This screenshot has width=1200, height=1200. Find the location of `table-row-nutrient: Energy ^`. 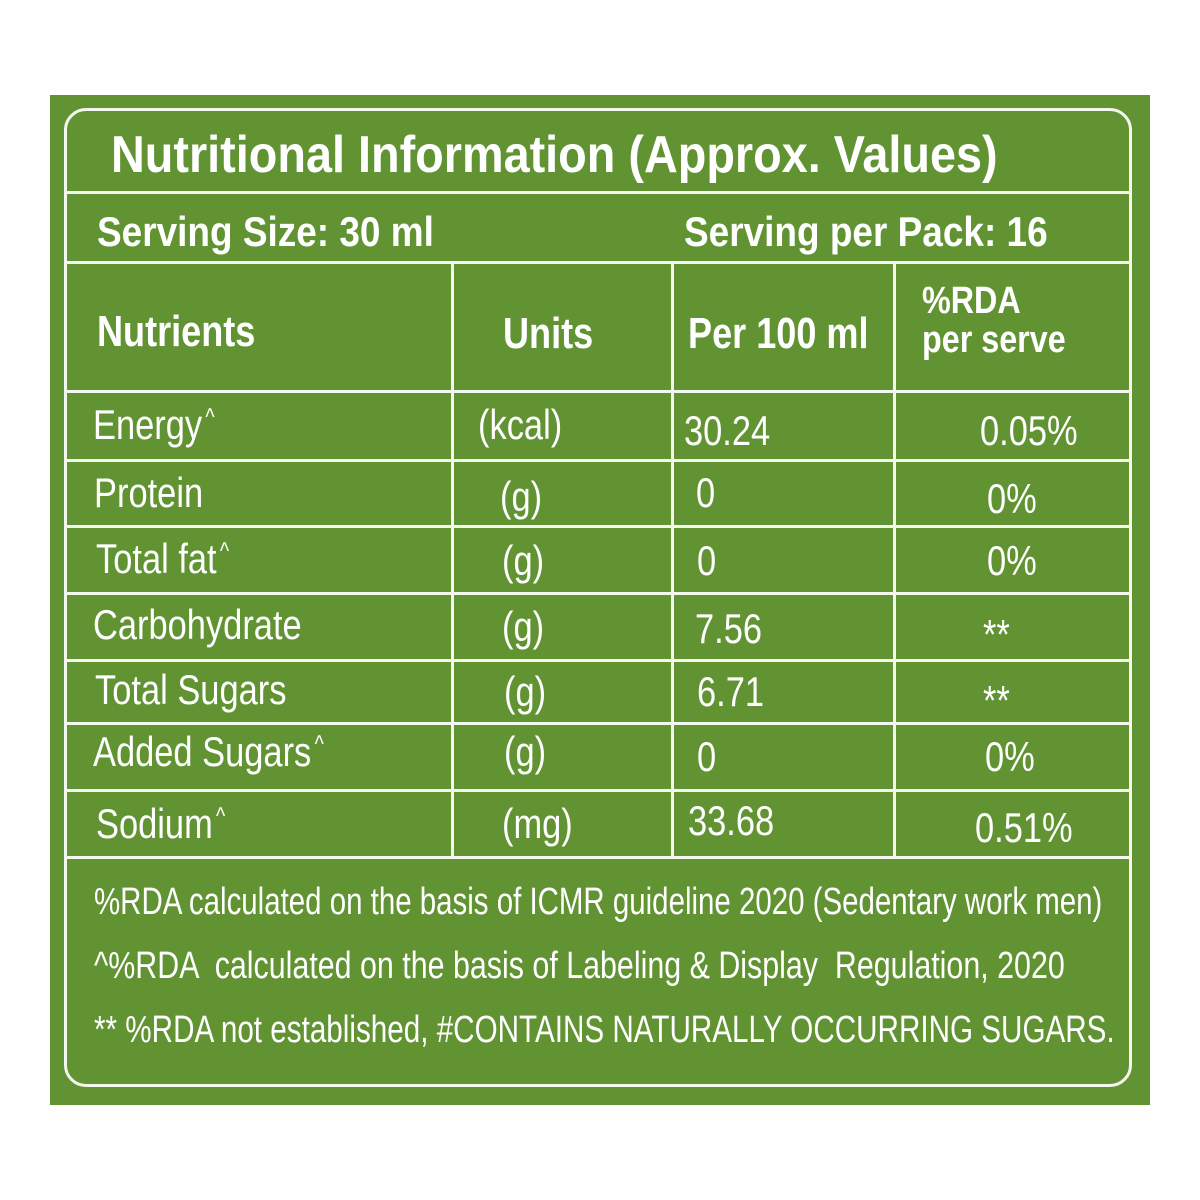

table-row-nutrient: Energy ^ is located at coordinates (154, 425).